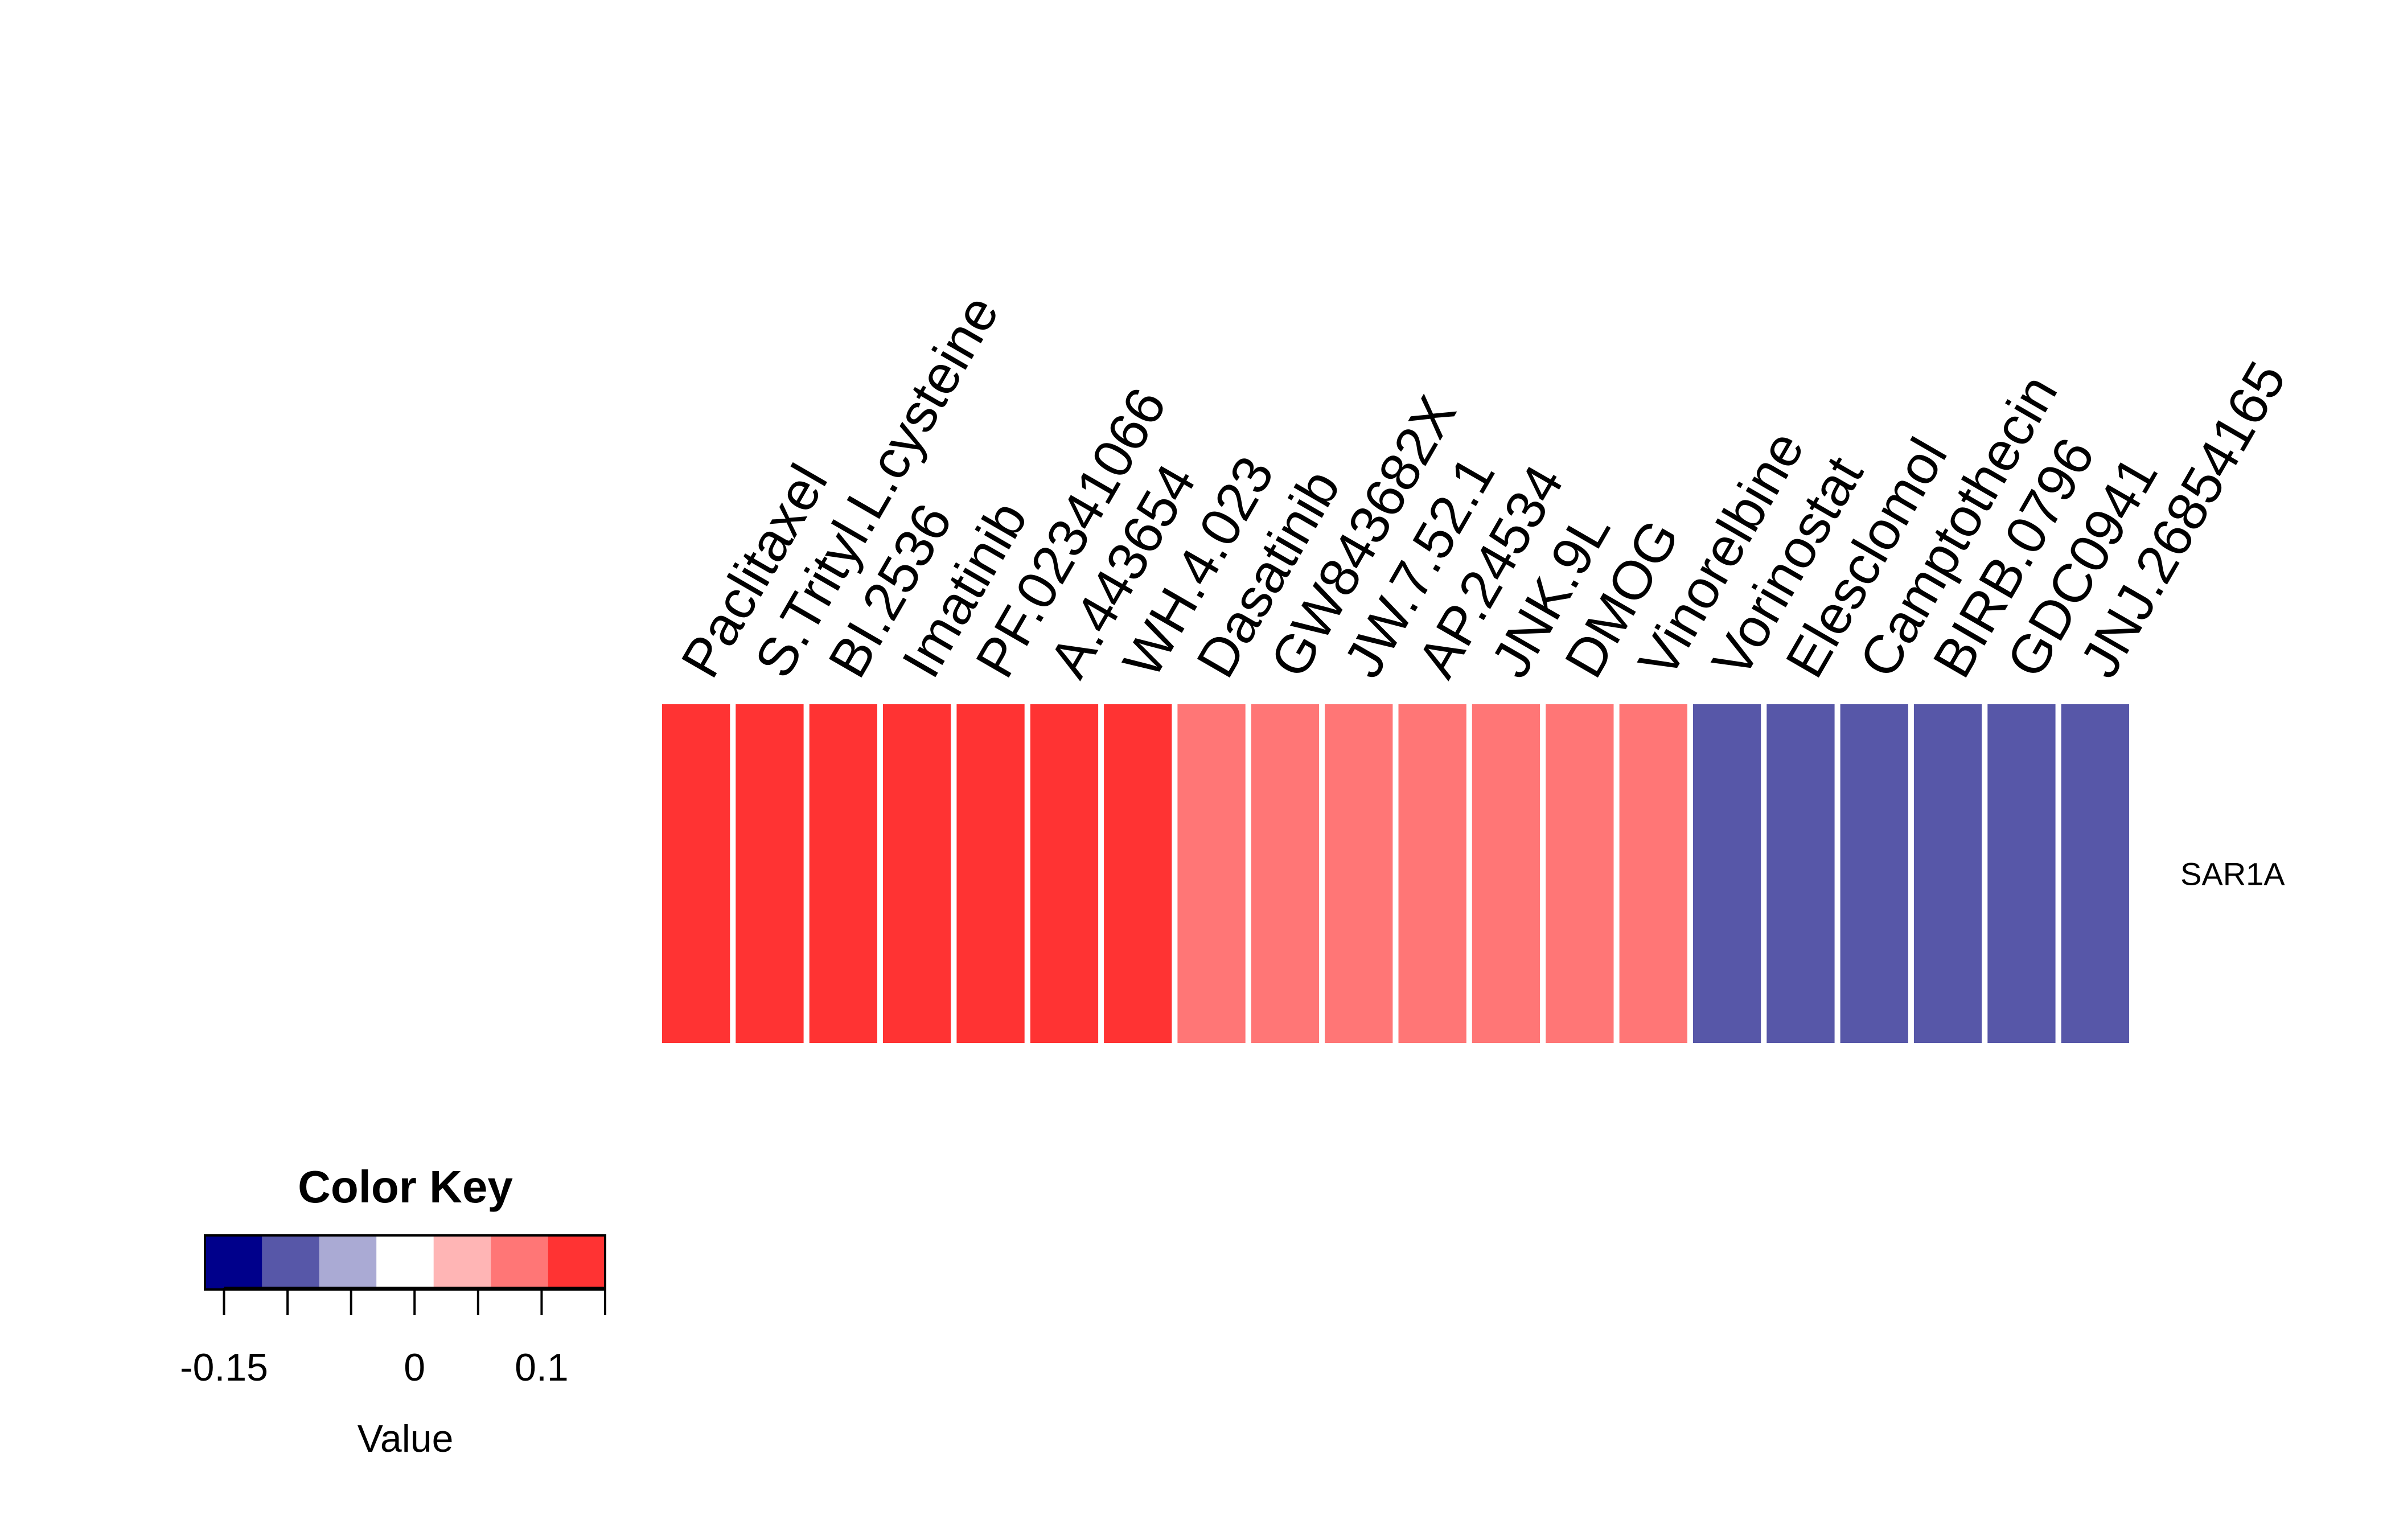 The height and width of the screenshot is (1540, 2391). I want to click on color-key-axis: -0.15 0 0.1, so click(393, 1338).